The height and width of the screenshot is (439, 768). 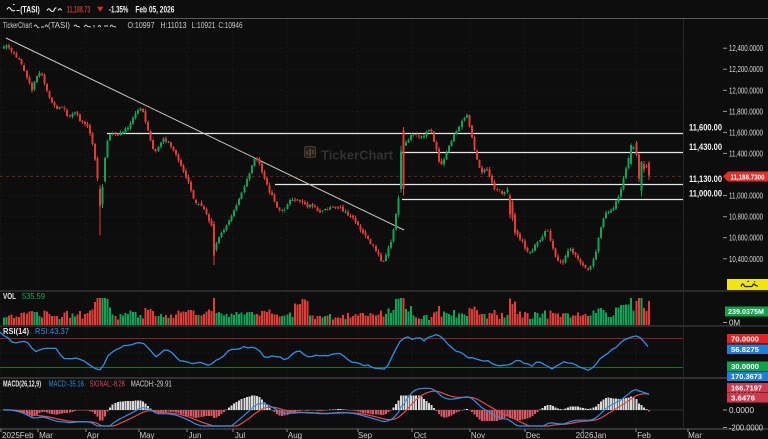 What do you see at coordinates (705, 194) in the screenshot?
I see `svg-text: 11,000.00` at bounding box center [705, 194].